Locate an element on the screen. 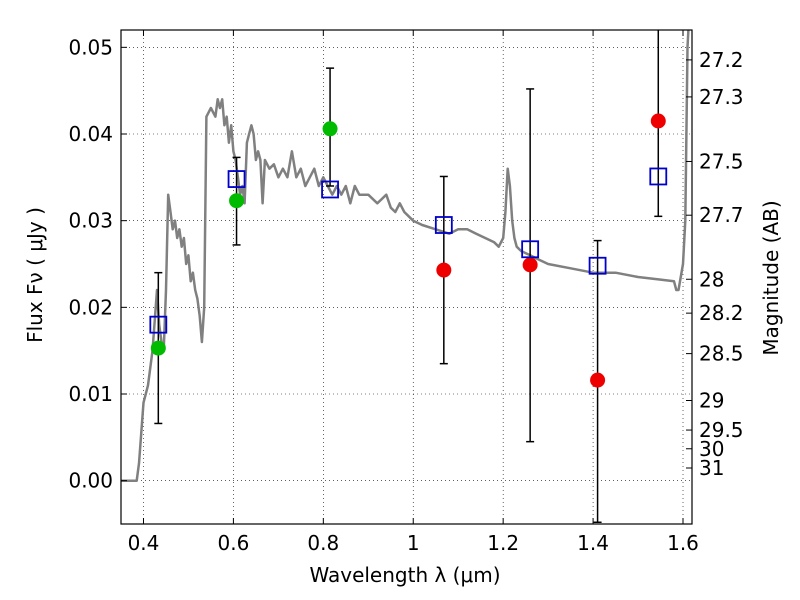  y-tick-label: 0.03 is located at coordinates (90, 221).